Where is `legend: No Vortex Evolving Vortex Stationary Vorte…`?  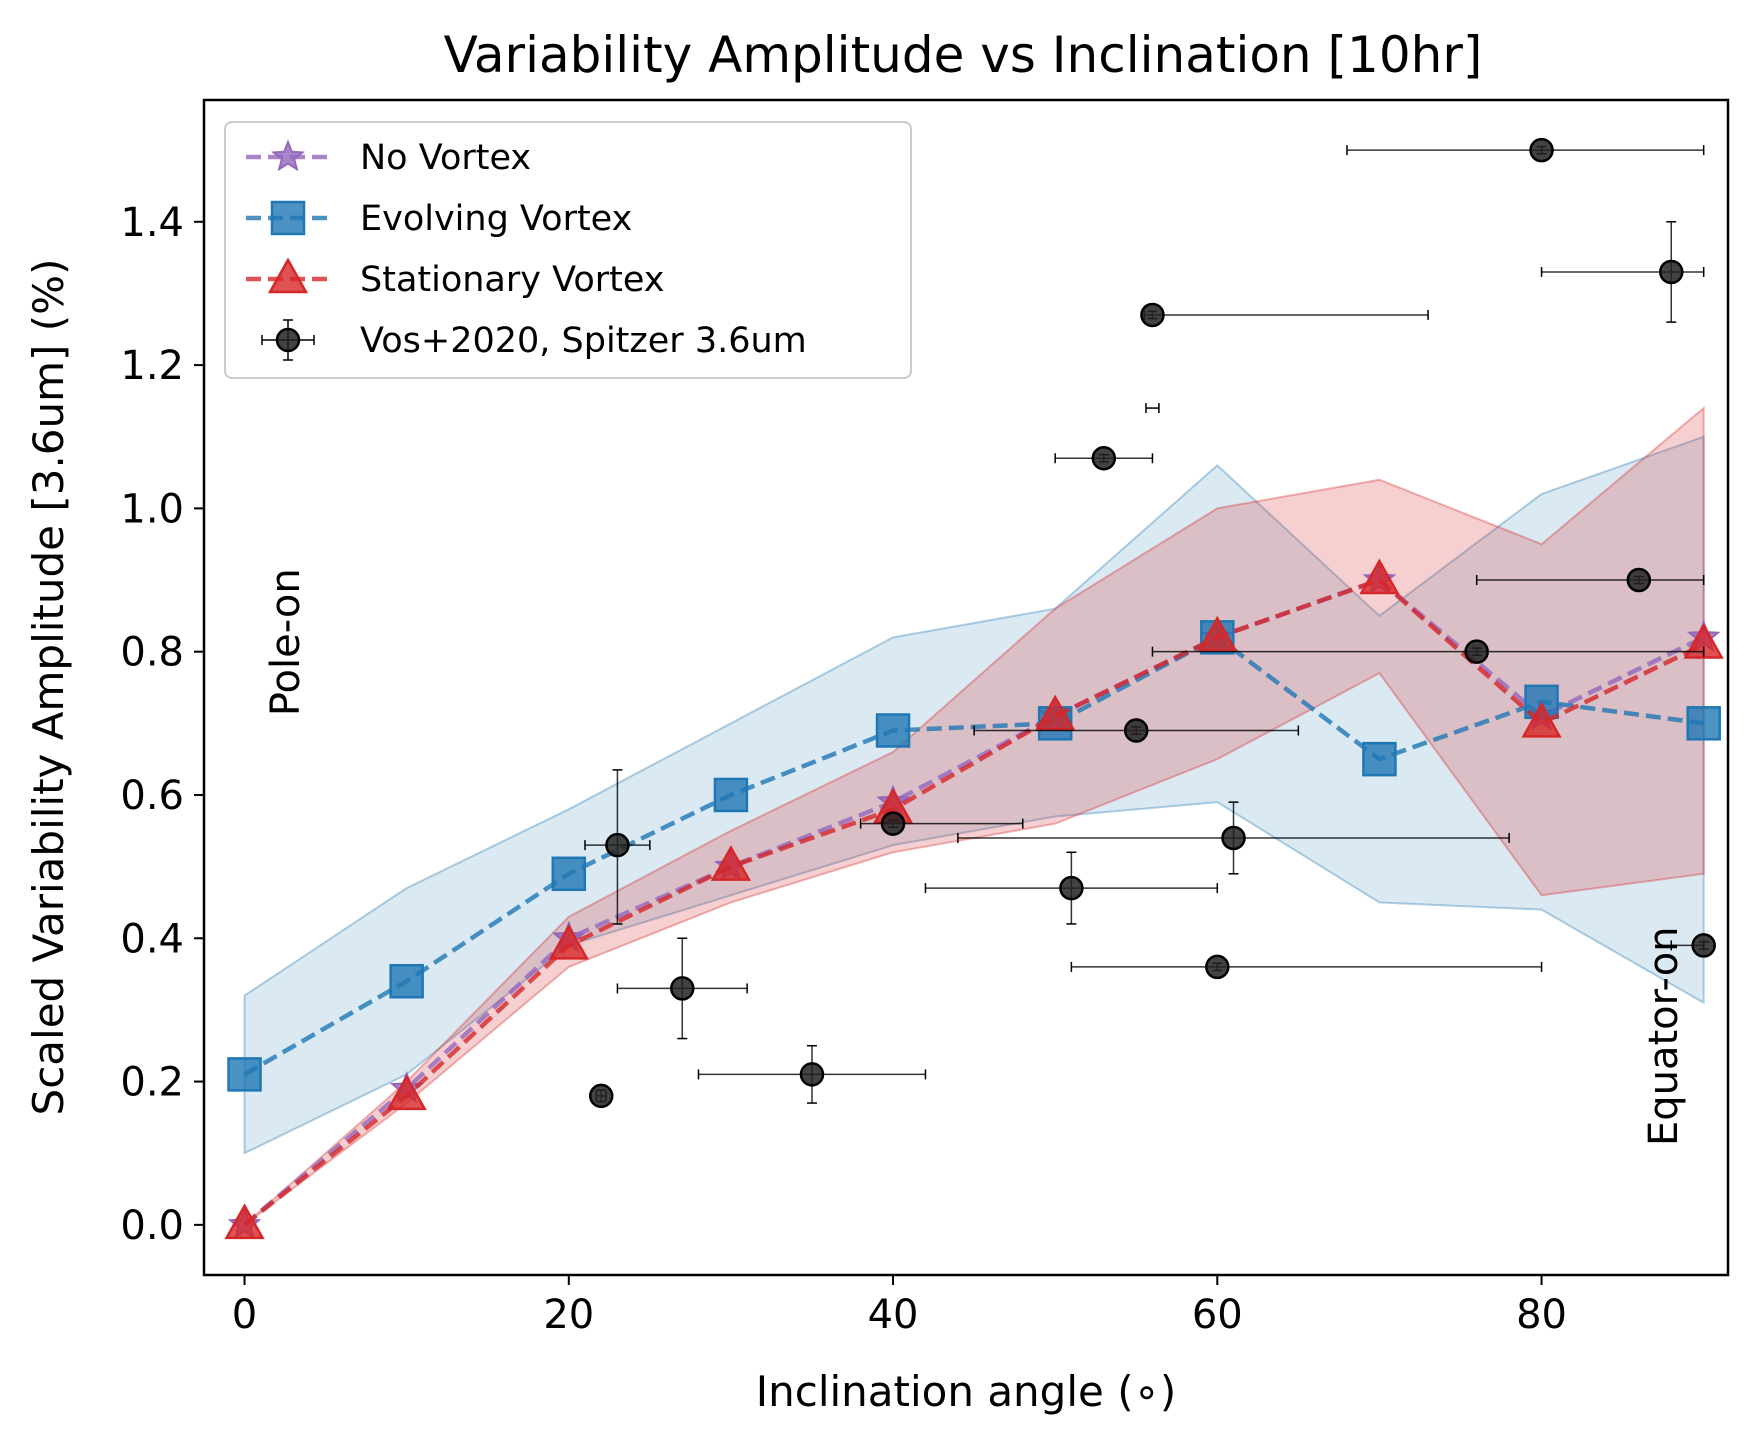
legend: No Vortex Evolving Vortex Stationary Vorte… is located at coordinates (568, 250).